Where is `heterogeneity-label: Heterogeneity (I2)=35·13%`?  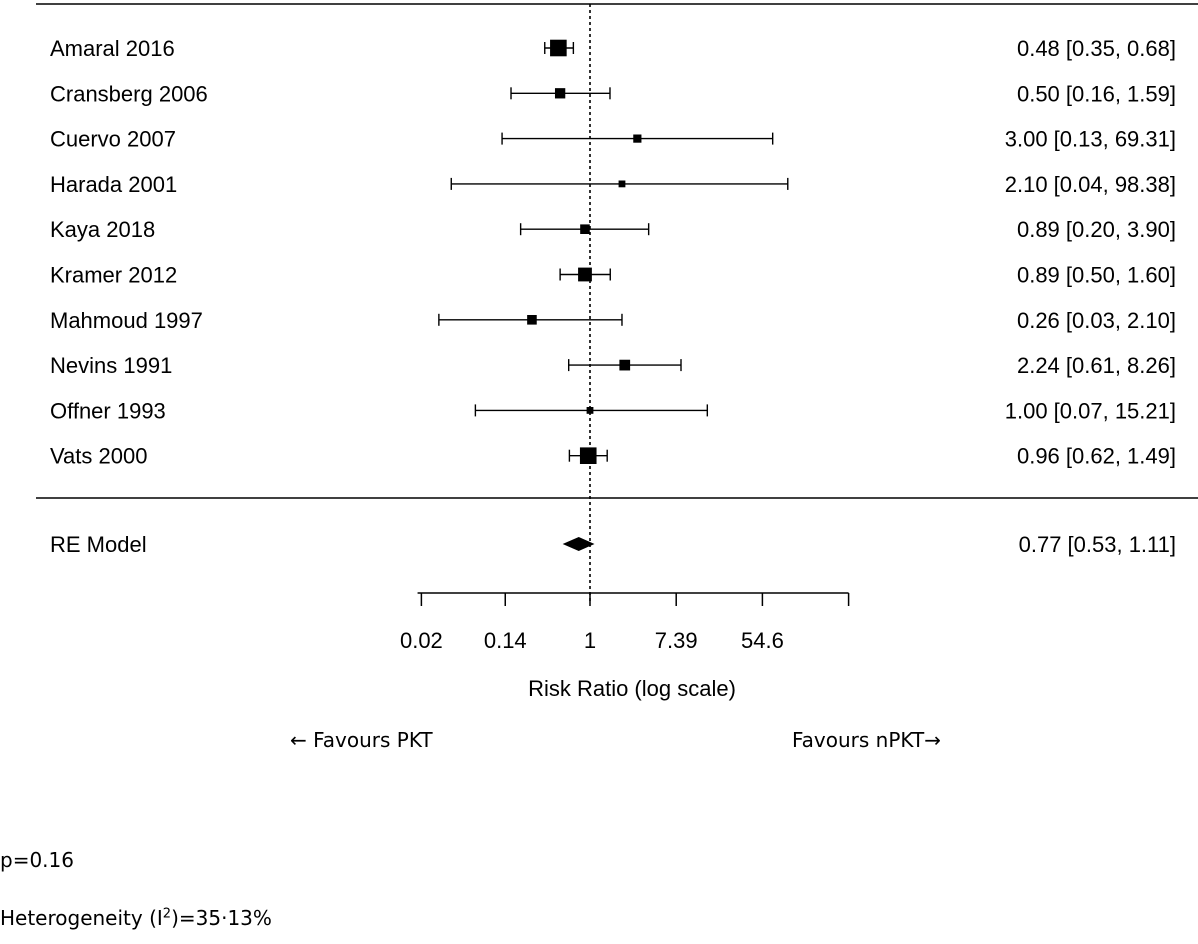 heterogeneity-label: Heterogeneity (I2)=35·13% is located at coordinates (136, 918).